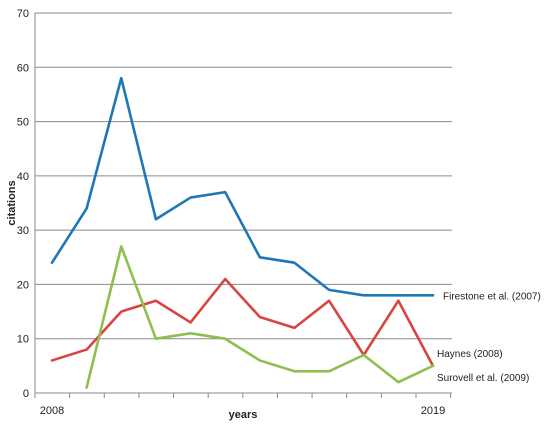 This screenshot has height=427, width=550. Describe the element at coordinates (242, 322) in the screenshot. I see `series-line-haynes-2008` at that location.